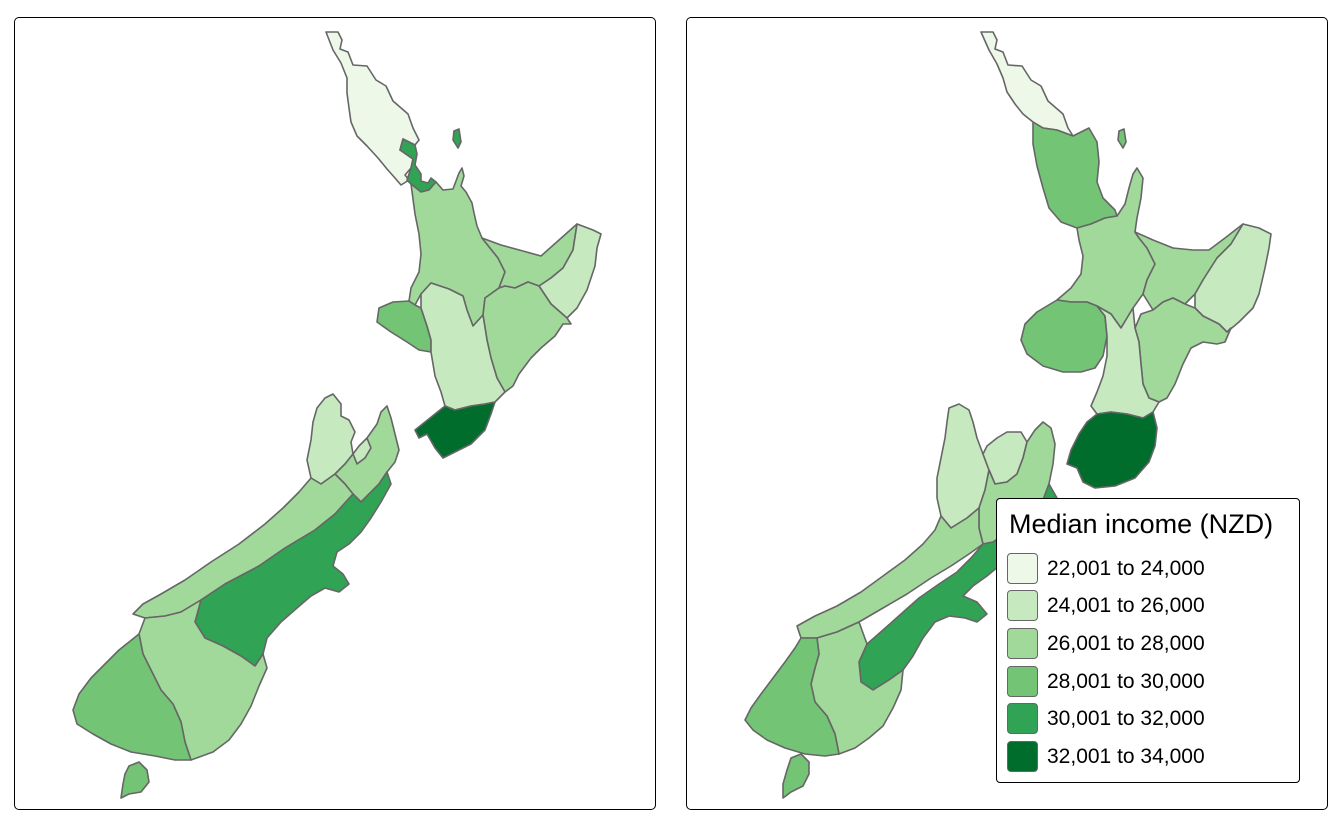 The image size is (1344, 830). What do you see at coordinates (1126, 718) in the screenshot?
I see `legend-label: 30,001 to 32,000` at bounding box center [1126, 718].